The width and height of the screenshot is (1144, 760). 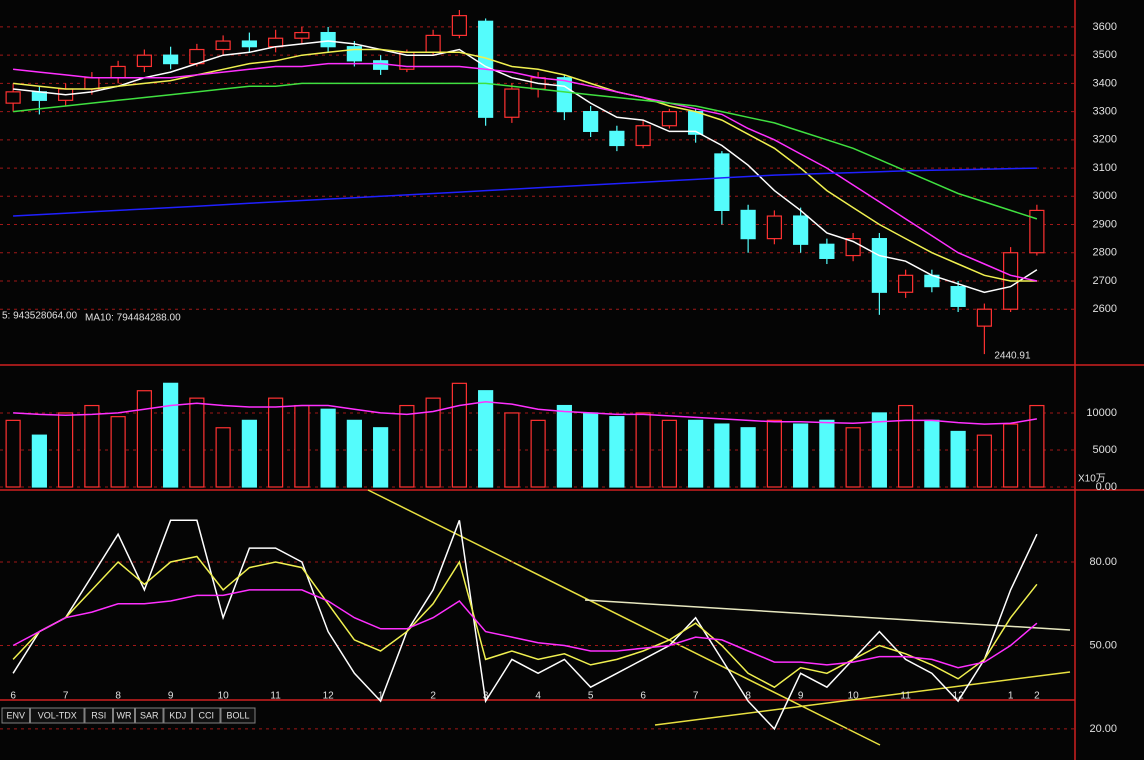 What do you see at coordinates (1105, 196) in the screenshot?
I see `y-tick-label: 3000` at bounding box center [1105, 196].